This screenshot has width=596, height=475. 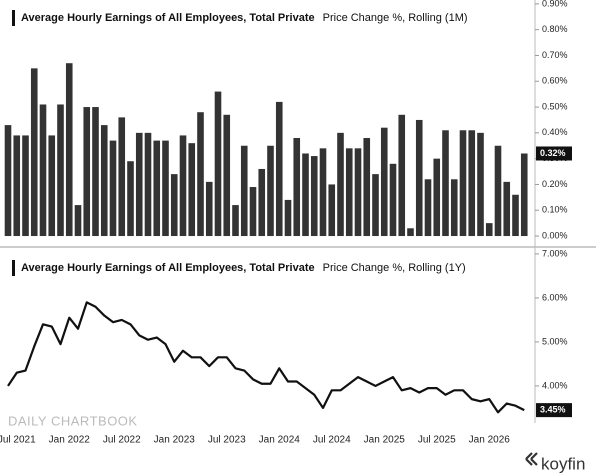 What do you see at coordinates (555, 4) in the screenshot?
I see `y-tick-label: 0.90%` at bounding box center [555, 4].